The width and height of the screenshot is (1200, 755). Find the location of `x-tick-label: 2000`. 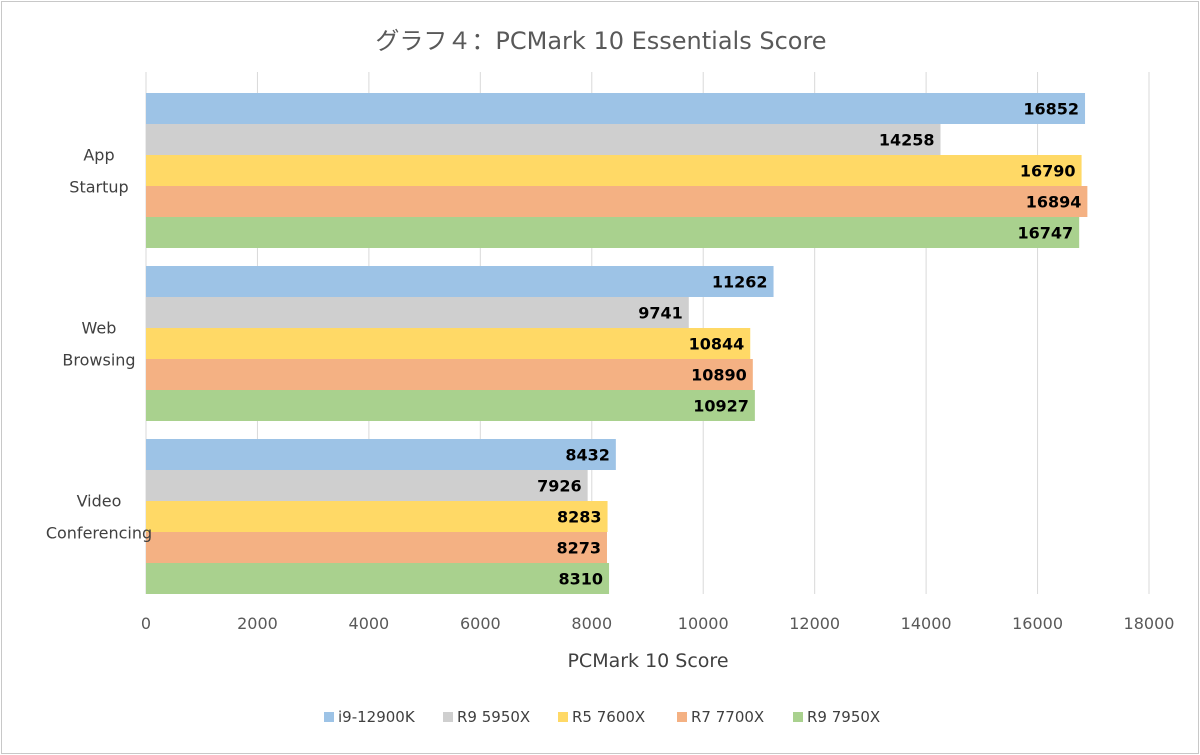

x-tick-label: 2000 is located at coordinates (257, 623).